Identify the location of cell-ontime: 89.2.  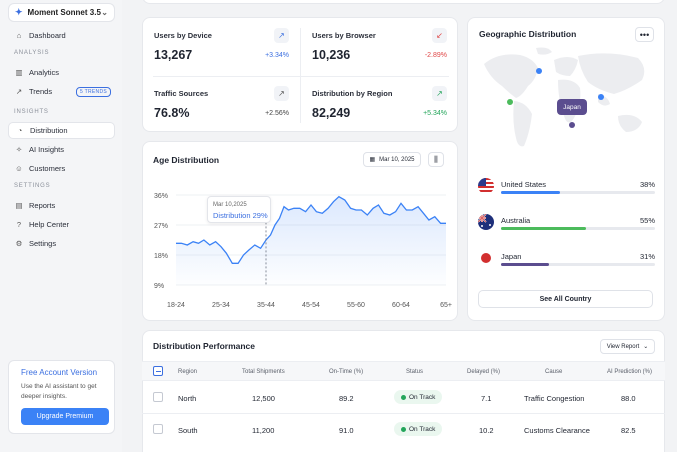
(346, 398).